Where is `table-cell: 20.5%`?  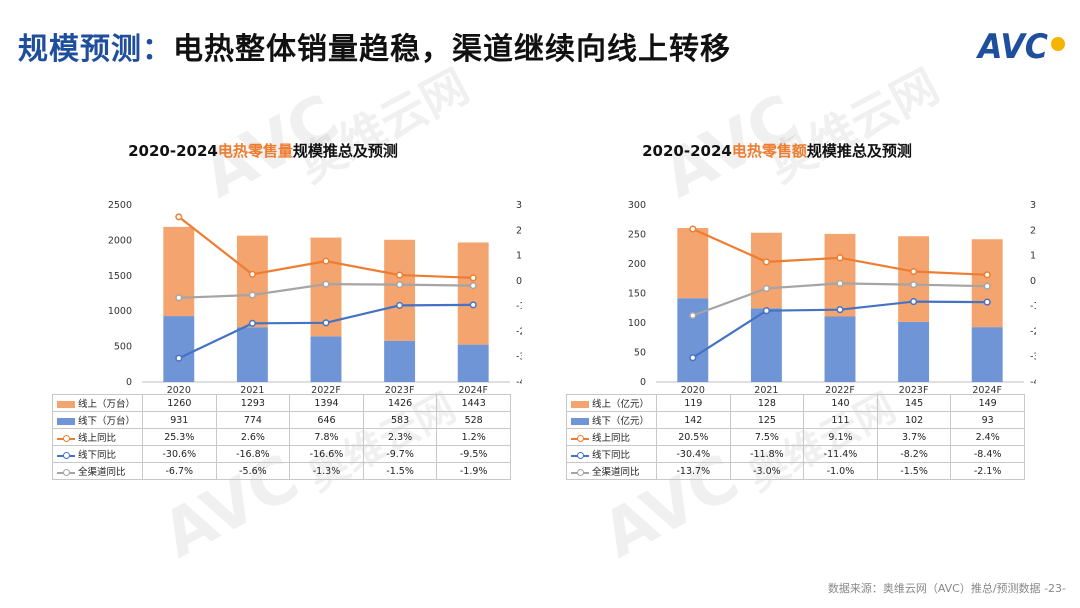
table-cell: 20.5% is located at coordinates (693, 437).